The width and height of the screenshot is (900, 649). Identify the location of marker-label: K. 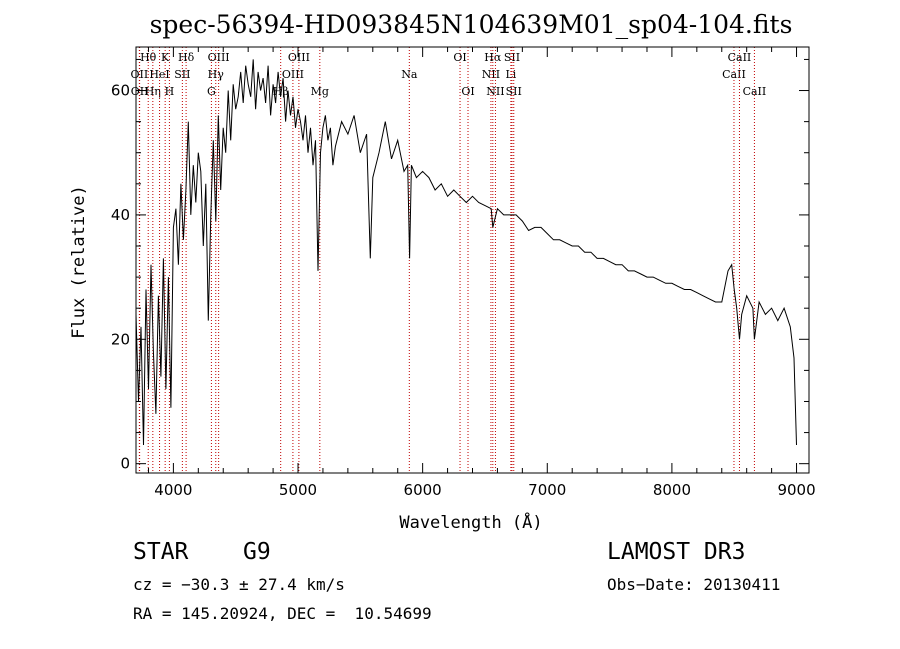
(165, 57).